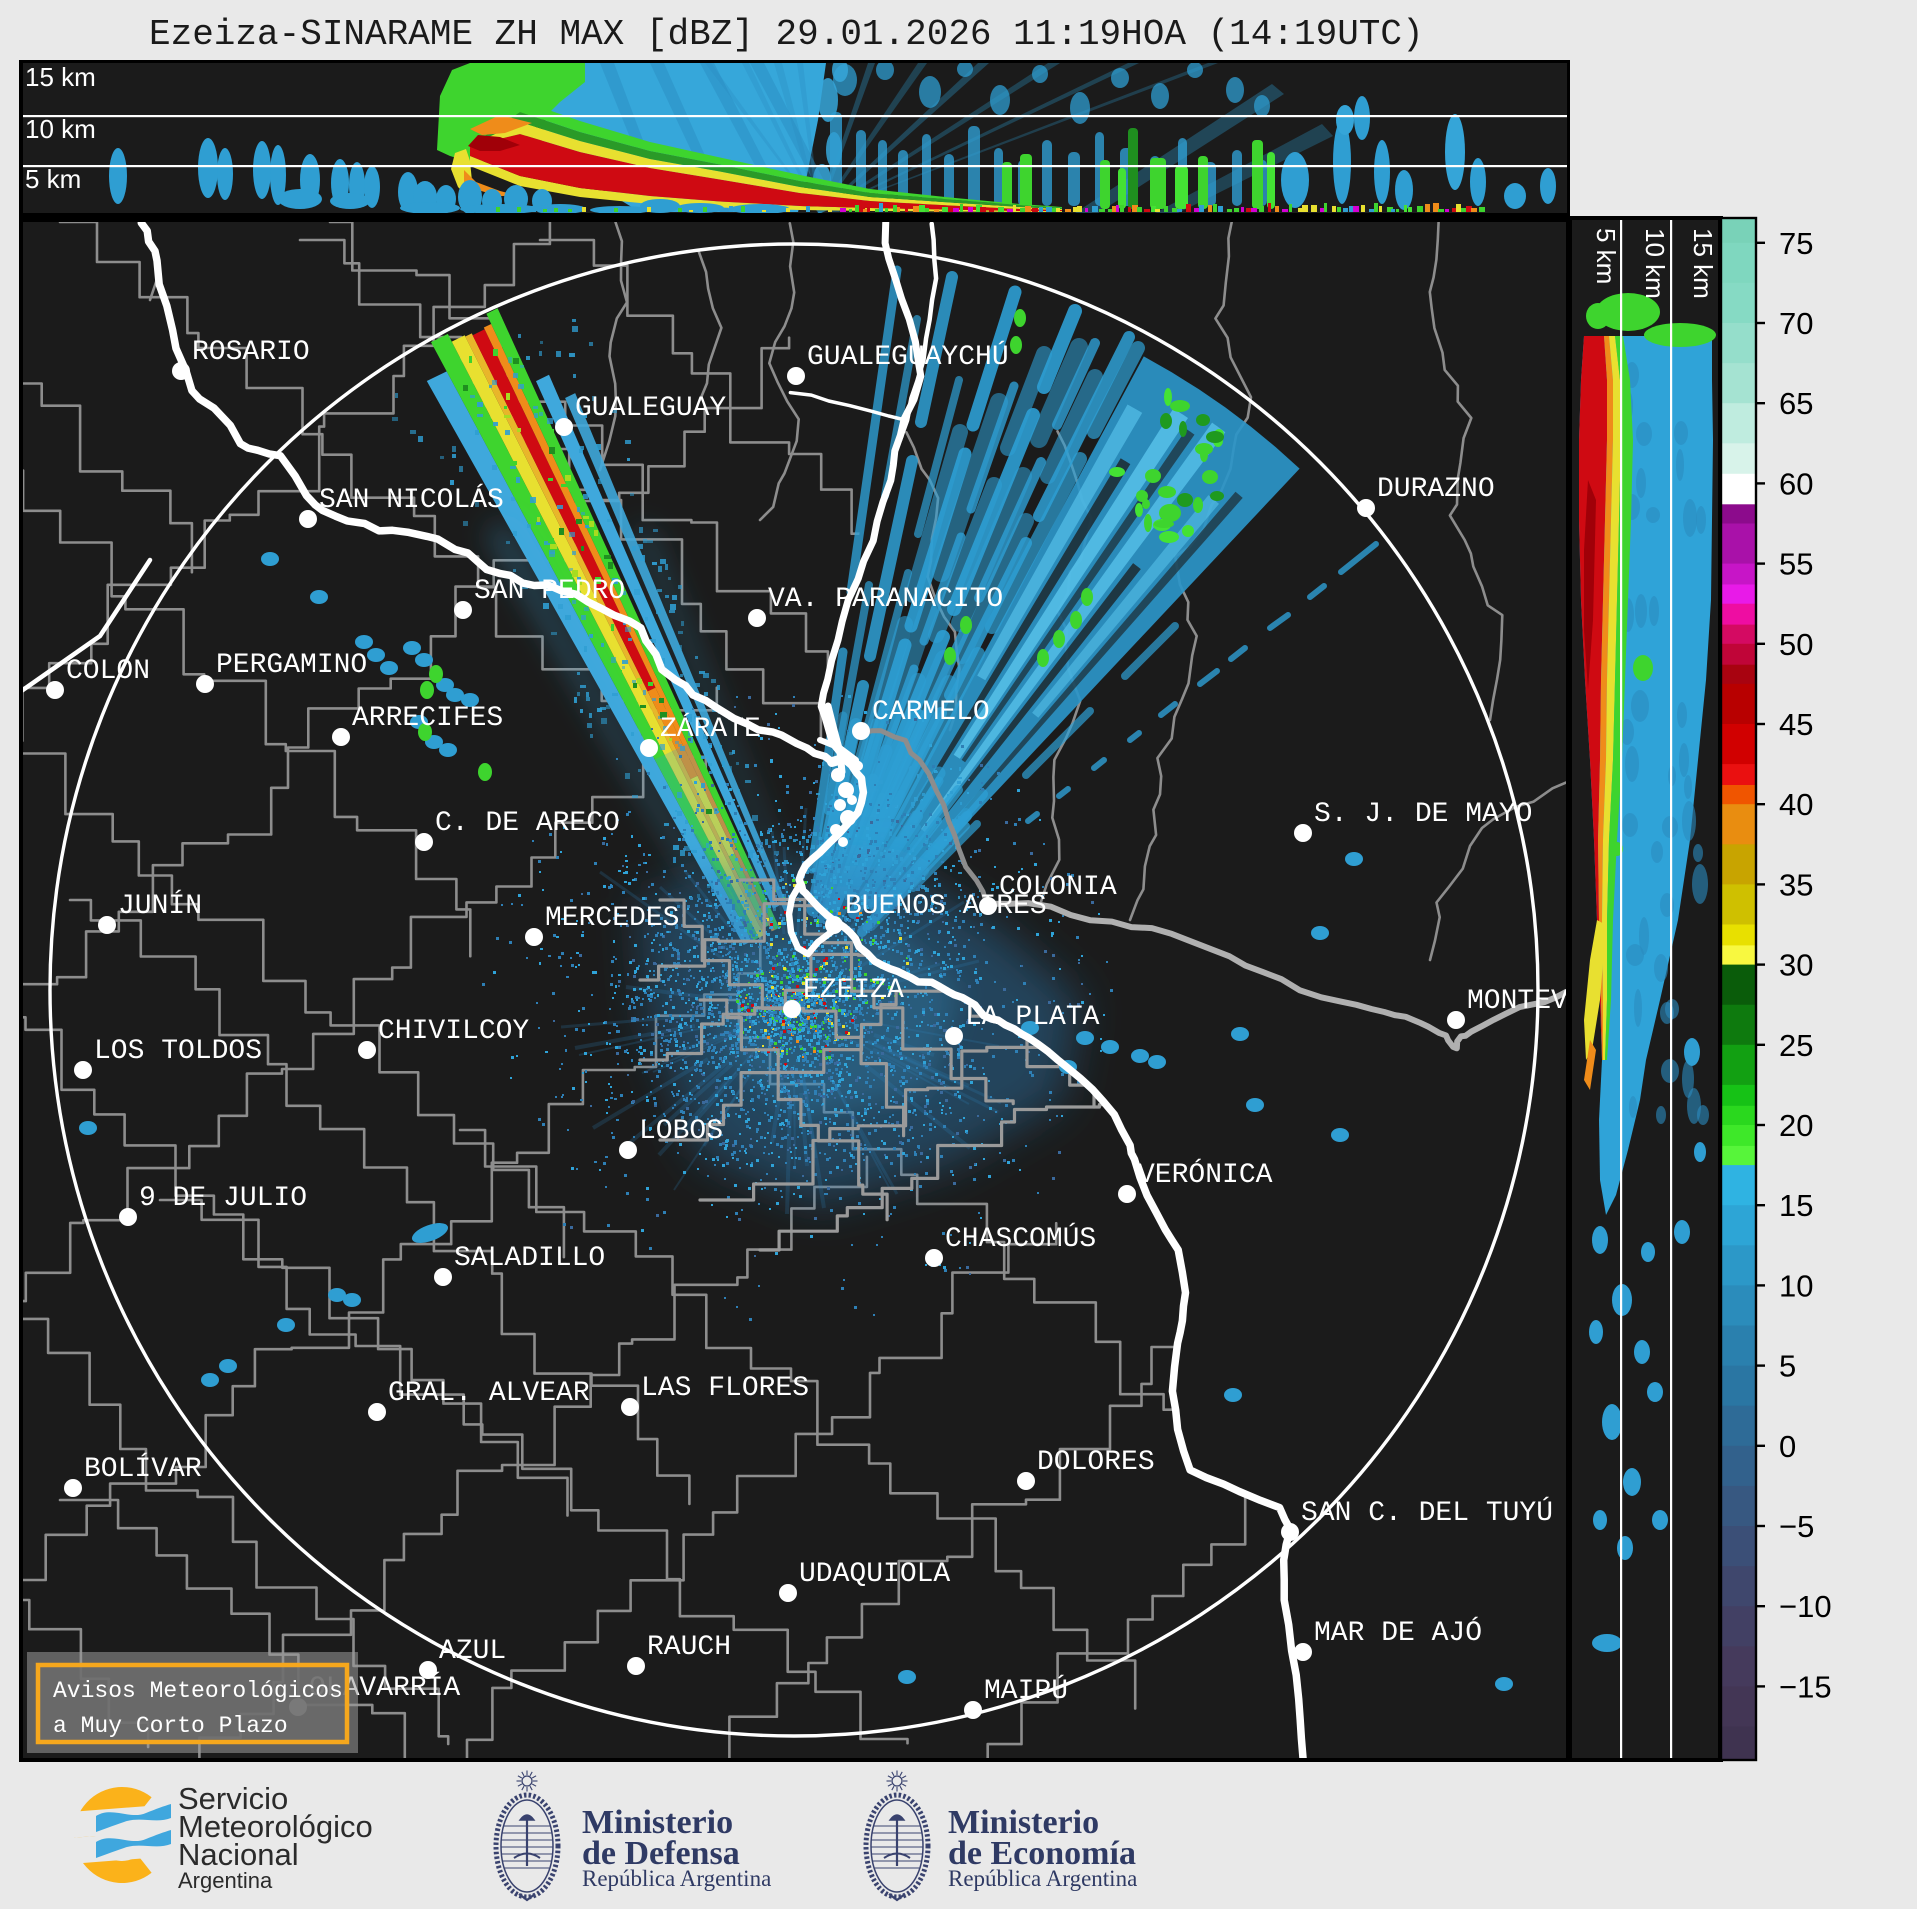 This screenshot has height=1909, width=1917. I want to click on svg-text: VA. PARANACITO, so click(885, 599).